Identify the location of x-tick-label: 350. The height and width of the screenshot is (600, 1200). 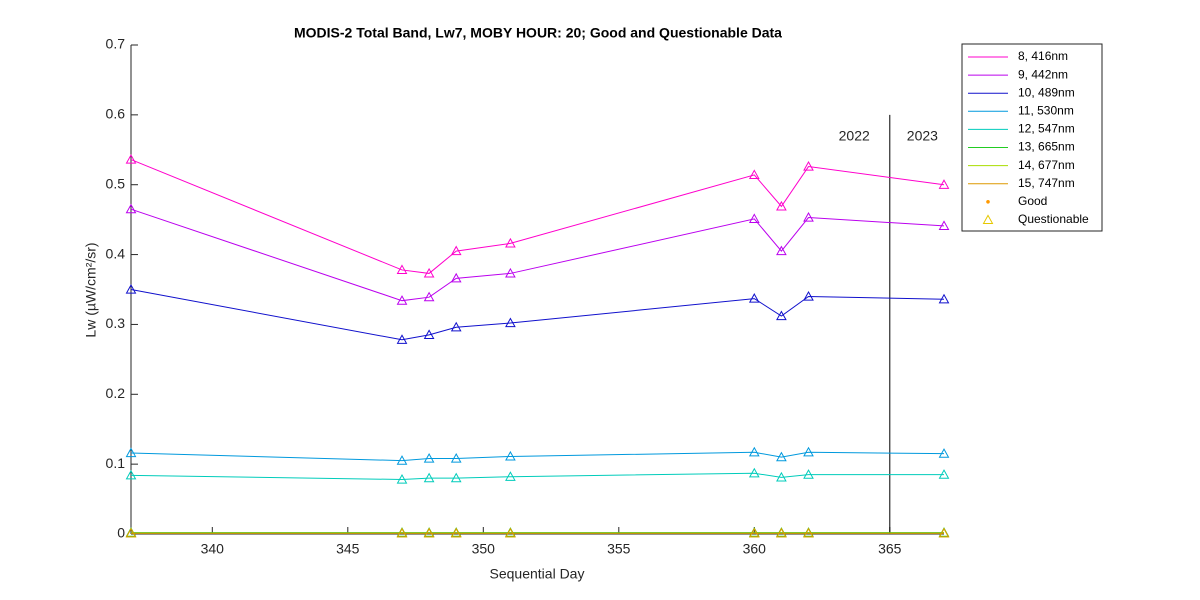
(484, 549).